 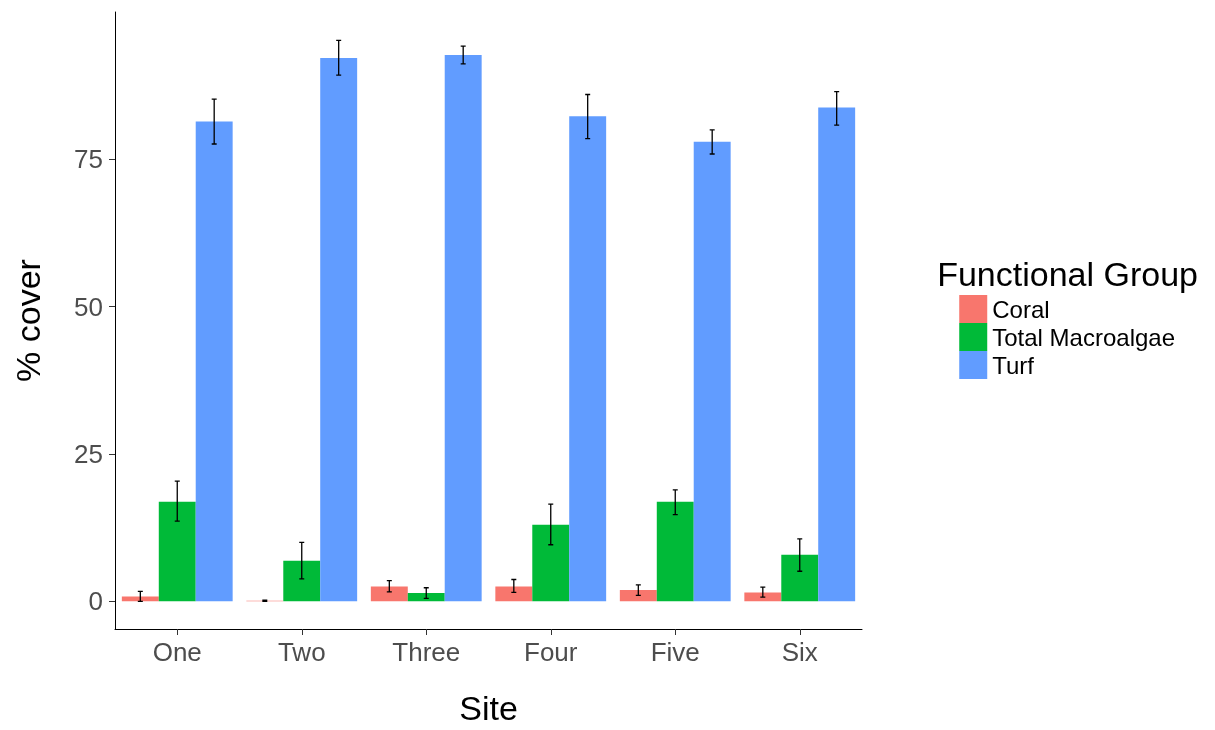 What do you see at coordinates (426, 652) in the screenshot?
I see `x-tick-label: Three` at bounding box center [426, 652].